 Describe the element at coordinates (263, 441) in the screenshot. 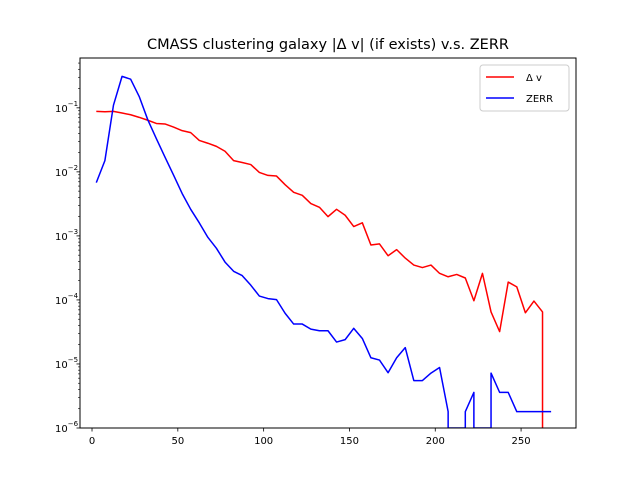

I see `x-tick-label: 100` at that location.